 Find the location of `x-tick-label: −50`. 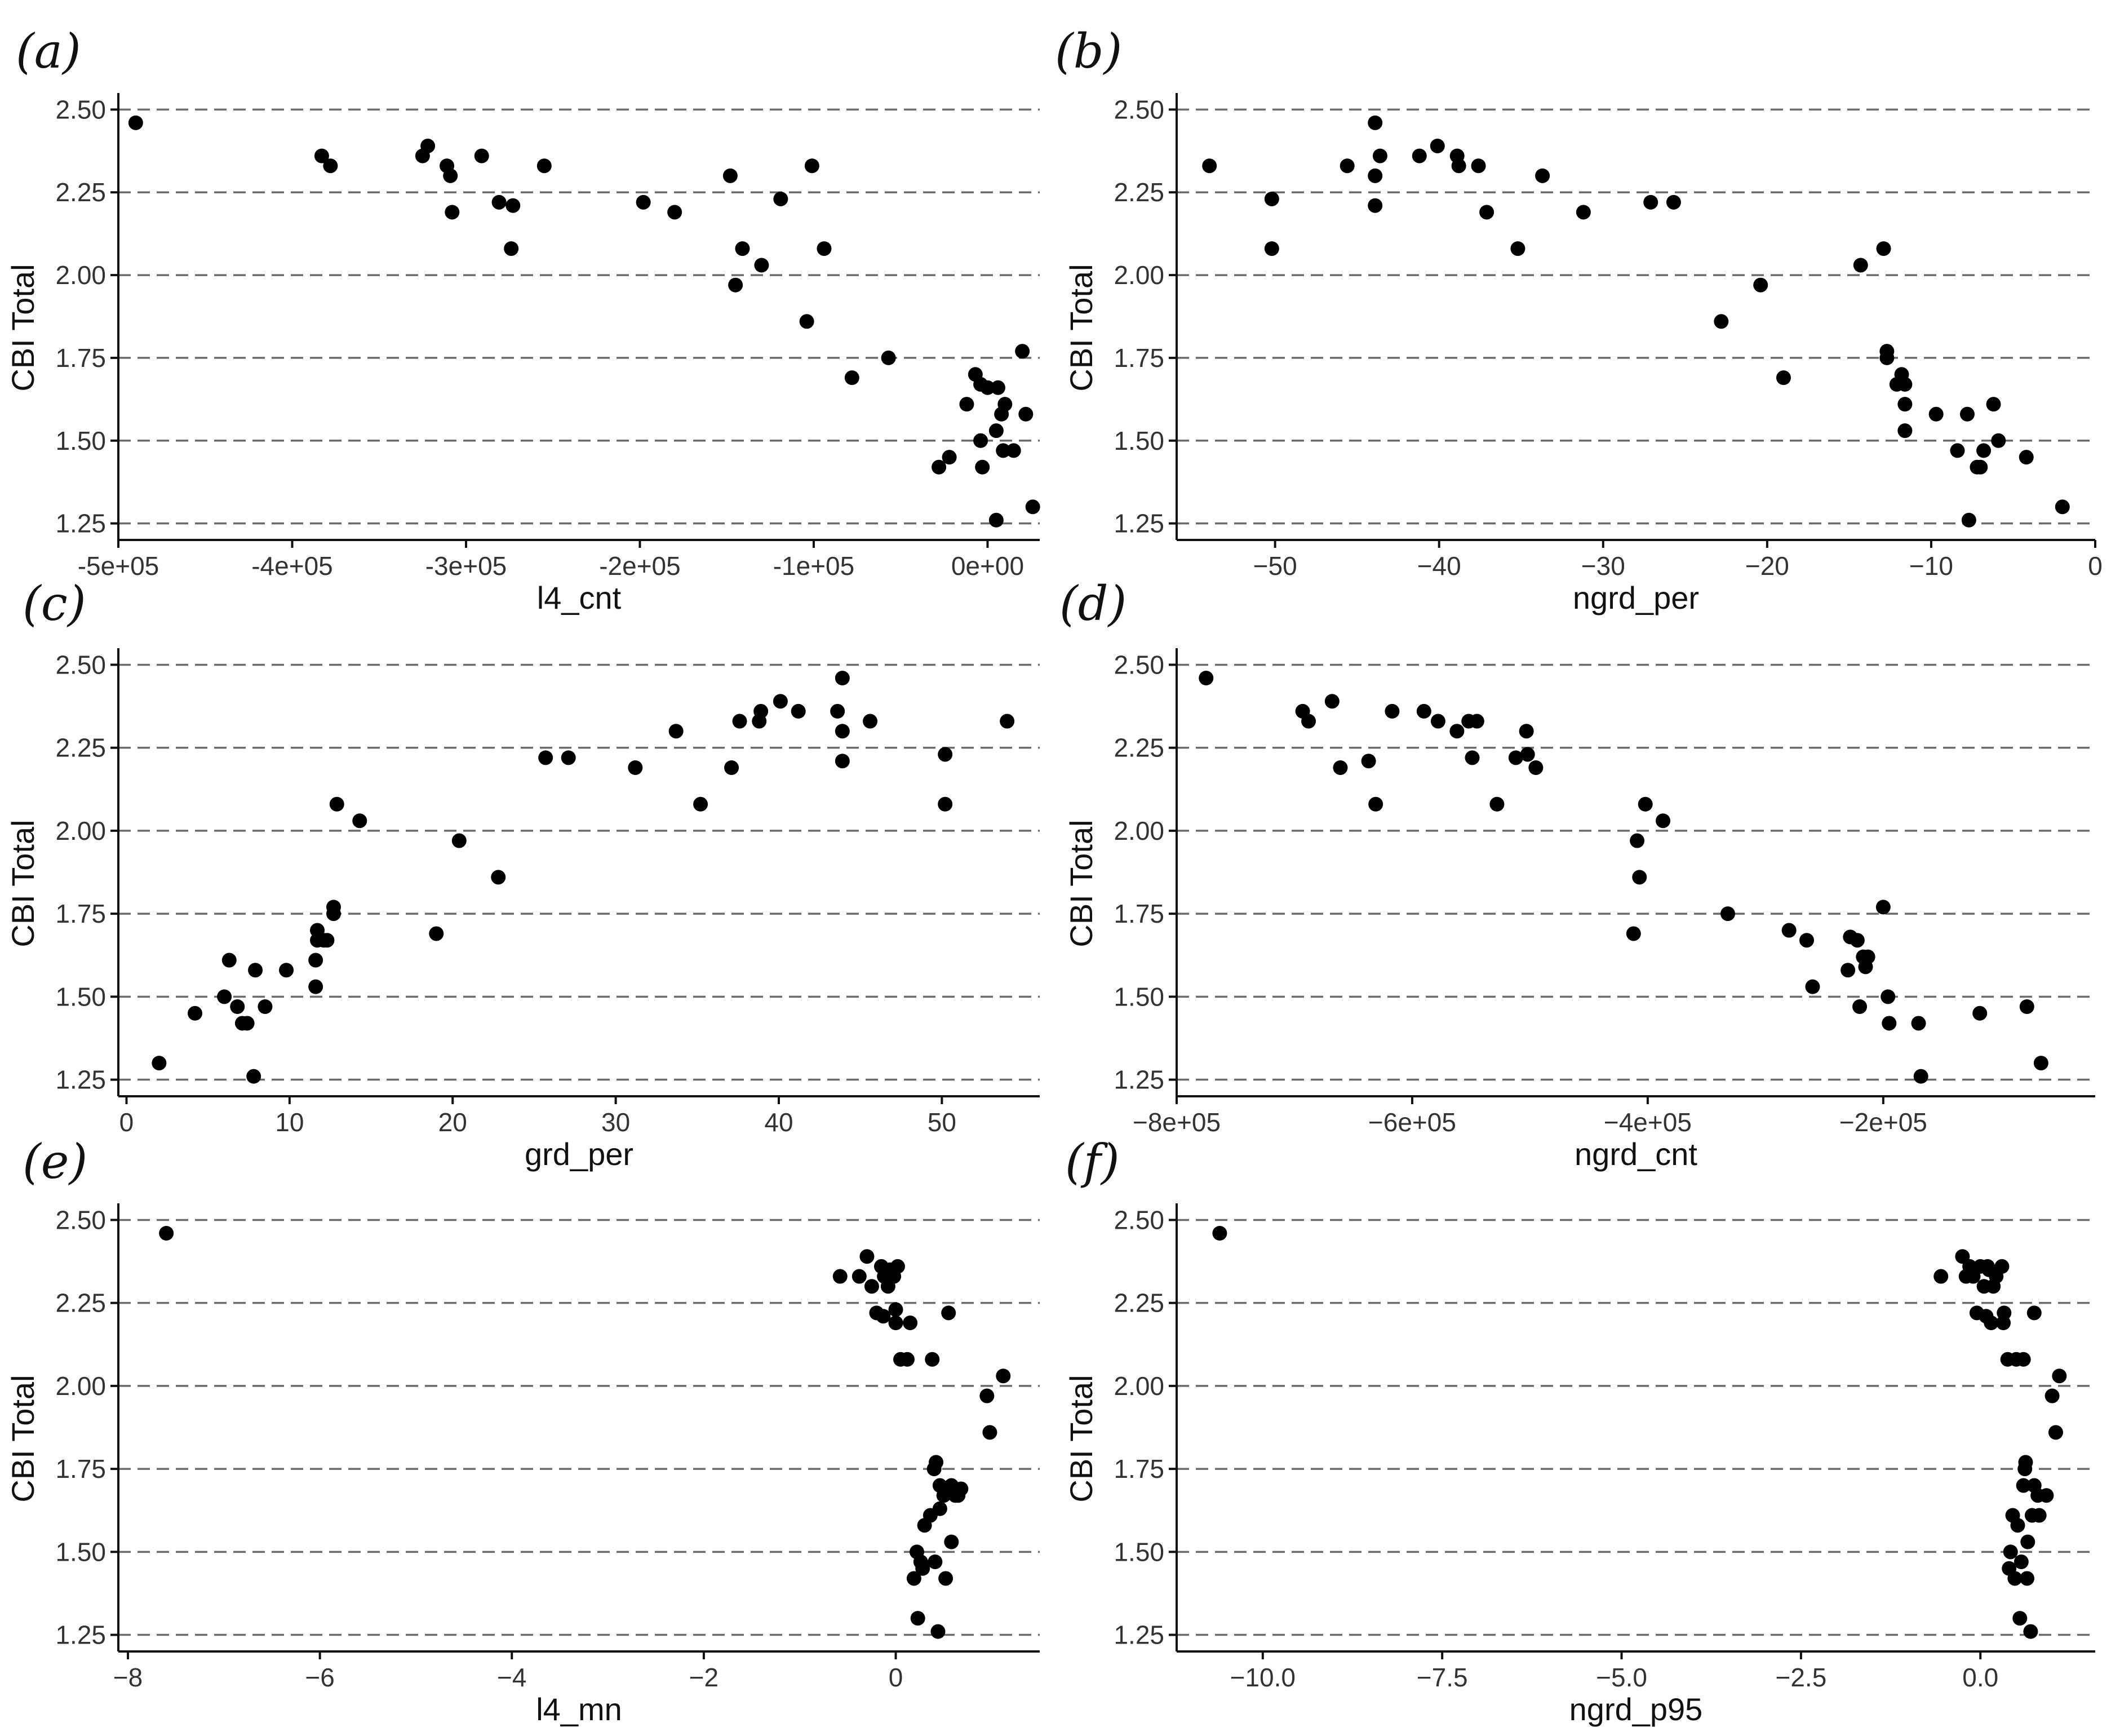

x-tick-label: −50 is located at coordinates (1275, 566).